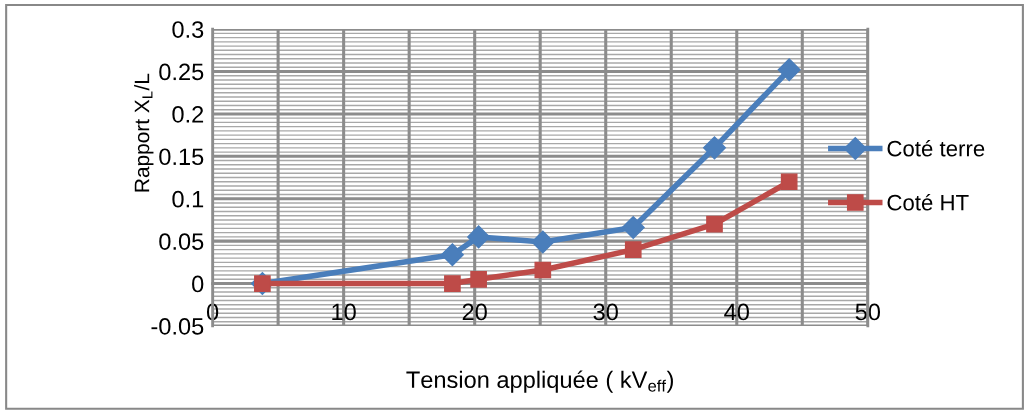 Image resolution: width=1027 pixels, height=410 pixels. Describe the element at coordinates (181, 72) in the screenshot. I see `y-tick-label: 0.25` at that location.